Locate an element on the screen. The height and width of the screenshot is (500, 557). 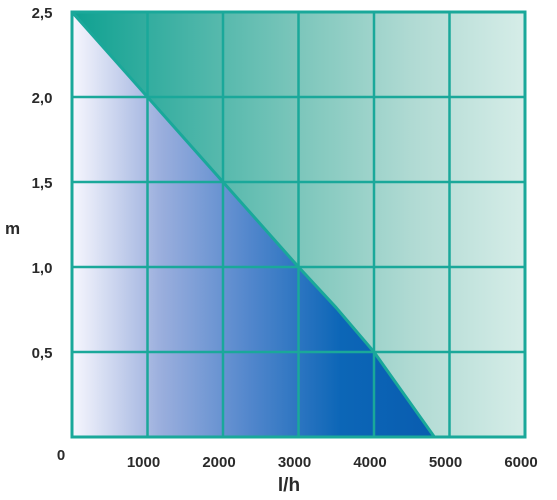
origin-tick-label: 0 is located at coordinates (61, 455).